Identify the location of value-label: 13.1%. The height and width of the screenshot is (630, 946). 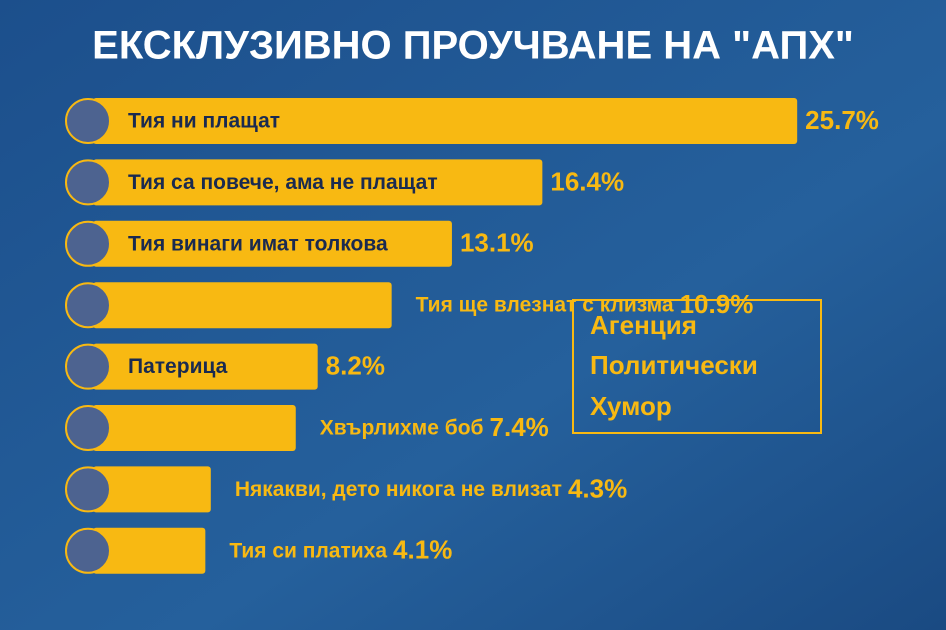
(497, 243).